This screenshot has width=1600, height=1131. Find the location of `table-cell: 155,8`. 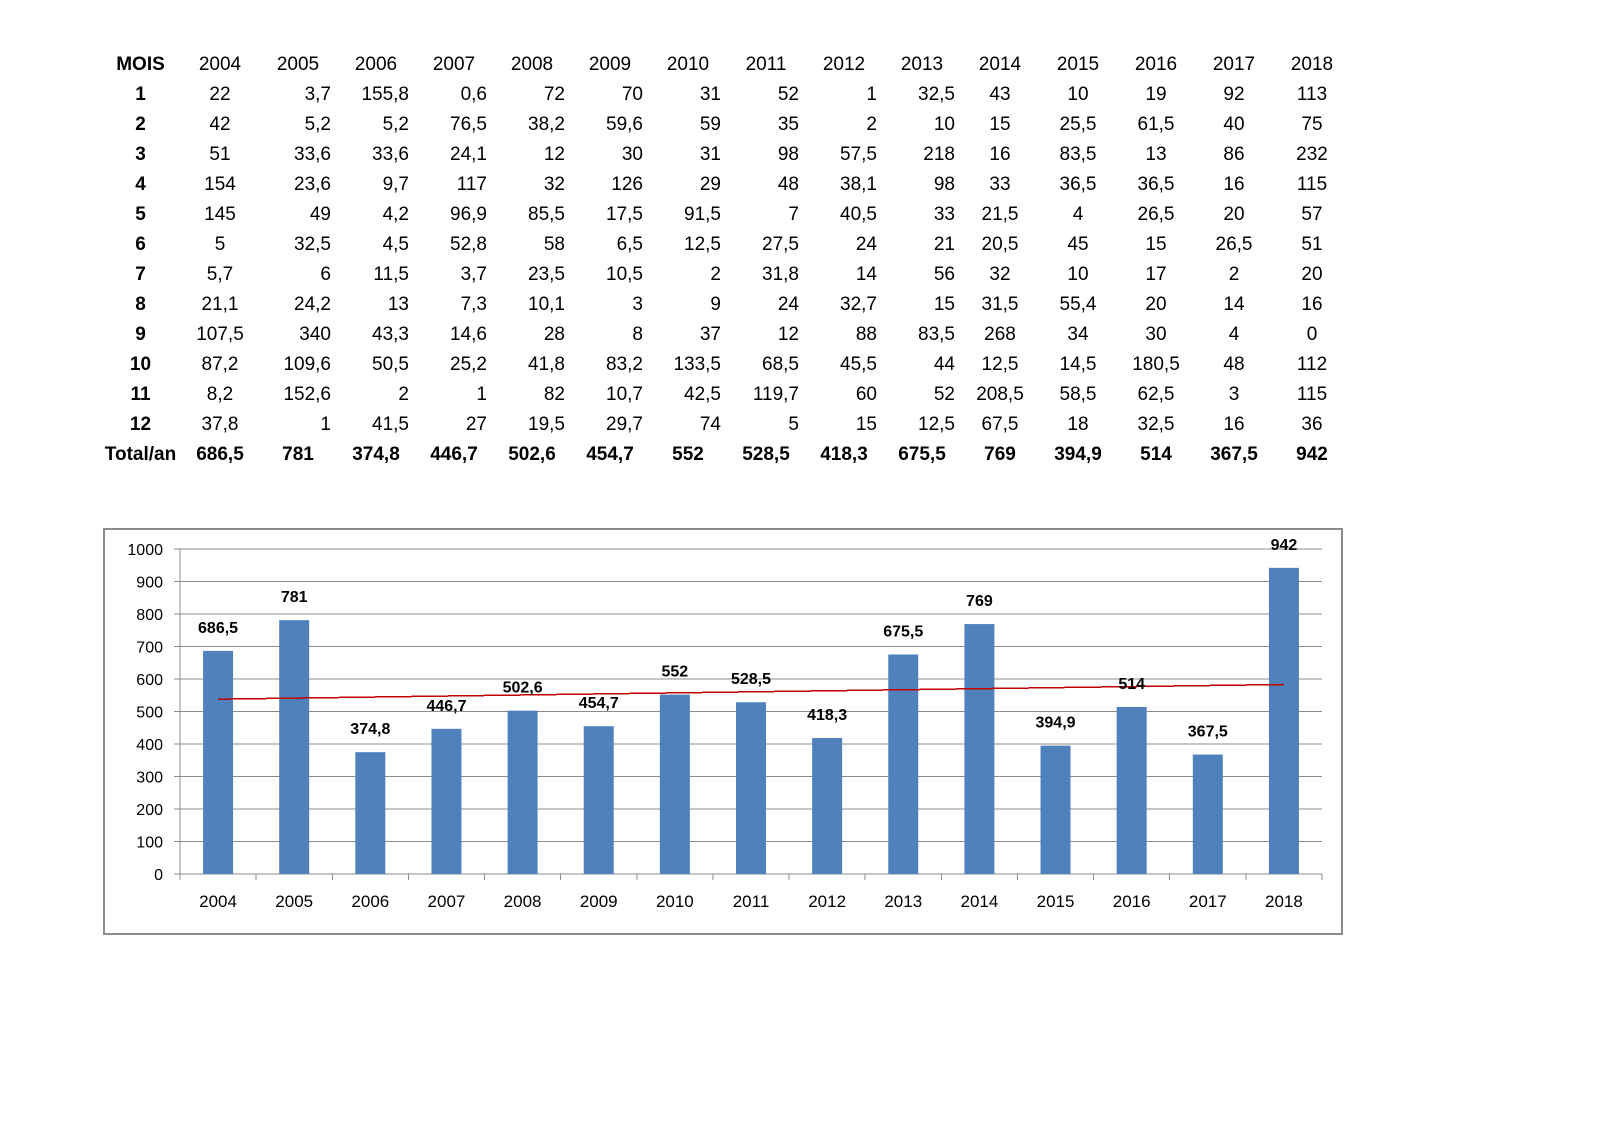

table-cell: 155,8 is located at coordinates (385, 94).